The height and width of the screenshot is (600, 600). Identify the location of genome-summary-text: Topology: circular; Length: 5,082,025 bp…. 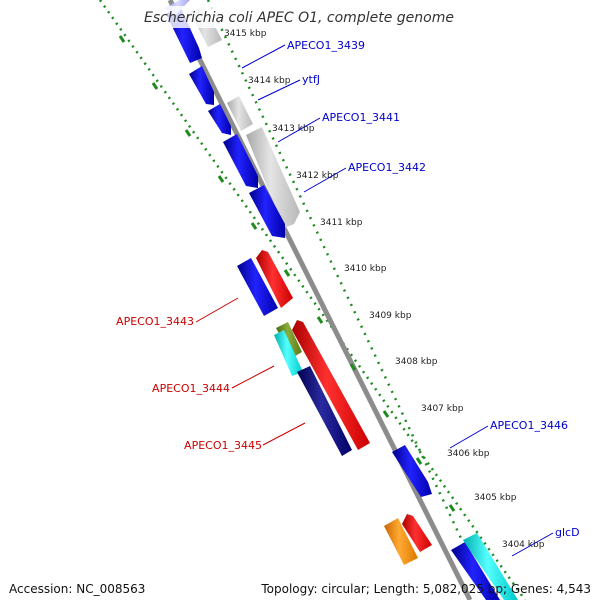
(426, 589).